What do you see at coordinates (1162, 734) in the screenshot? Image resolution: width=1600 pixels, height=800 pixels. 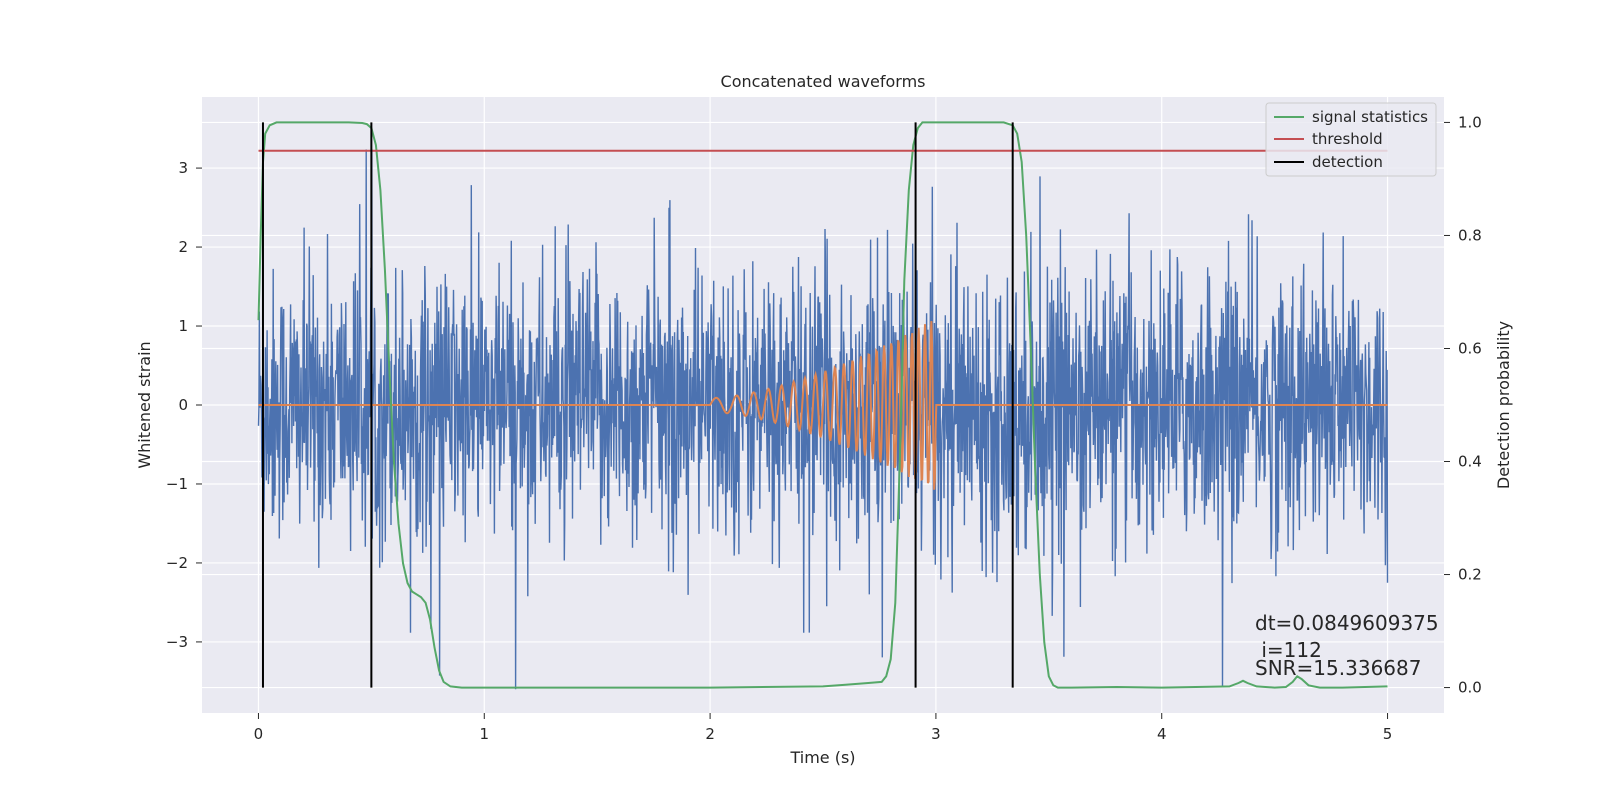 I see `x-tick-label: 4` at bounding box center [1162, 734].